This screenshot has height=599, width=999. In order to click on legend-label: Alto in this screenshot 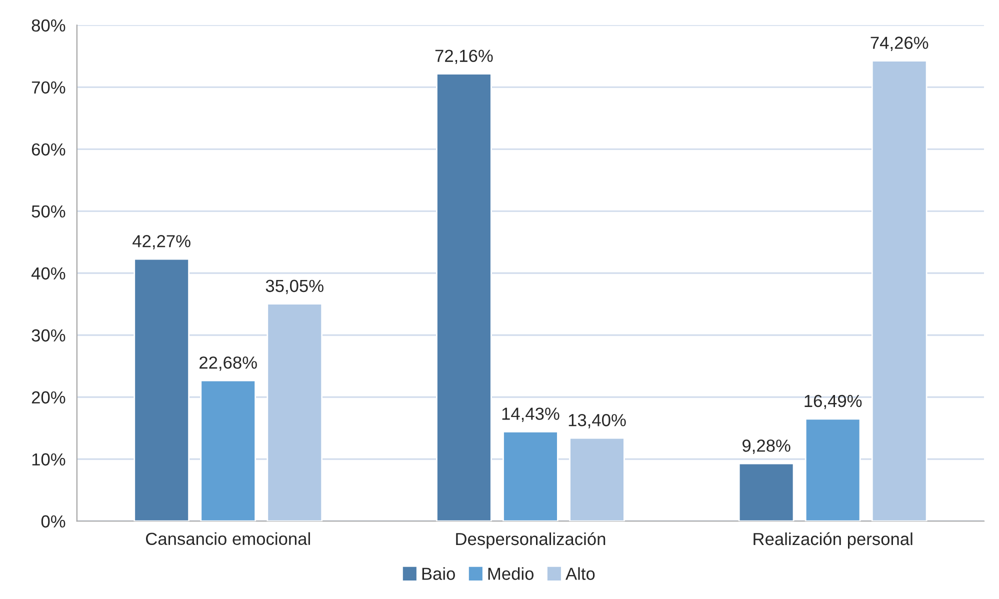, I will do `click(580, 573)`.